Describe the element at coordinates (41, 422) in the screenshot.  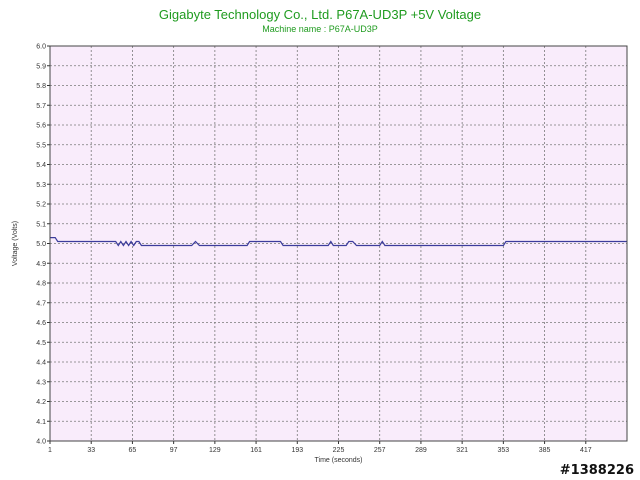
I see `y-tick-label: 4.1` at that location.